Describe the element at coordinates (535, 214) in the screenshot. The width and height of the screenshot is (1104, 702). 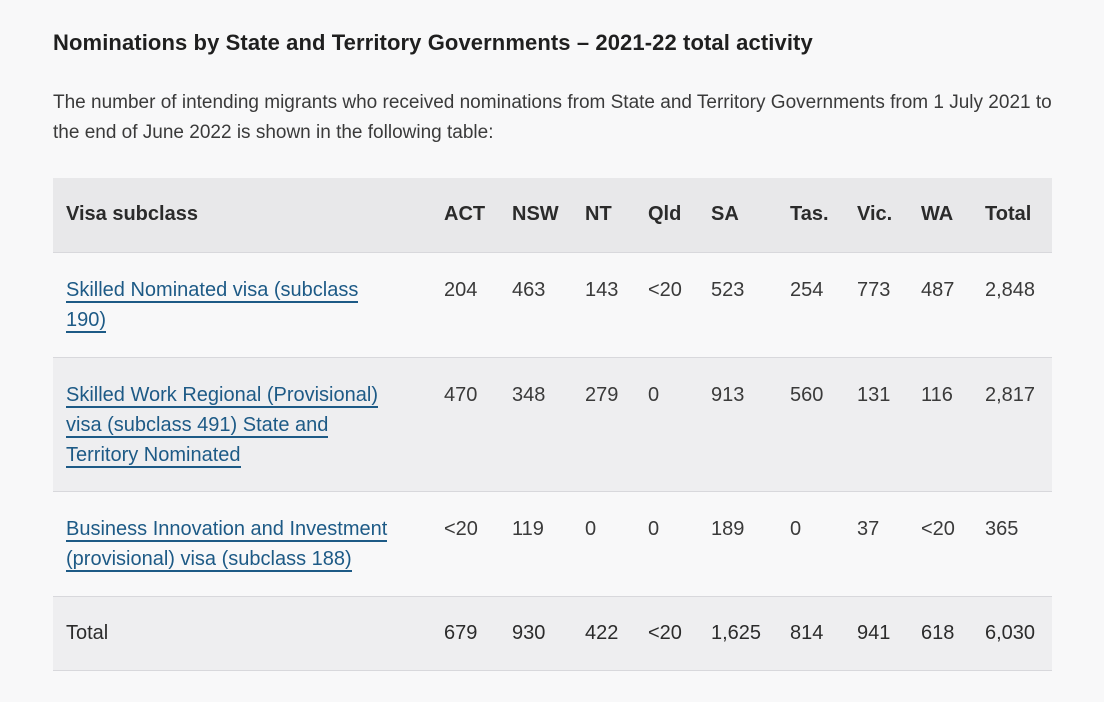
I see `header-nsw: NSW` at that location.